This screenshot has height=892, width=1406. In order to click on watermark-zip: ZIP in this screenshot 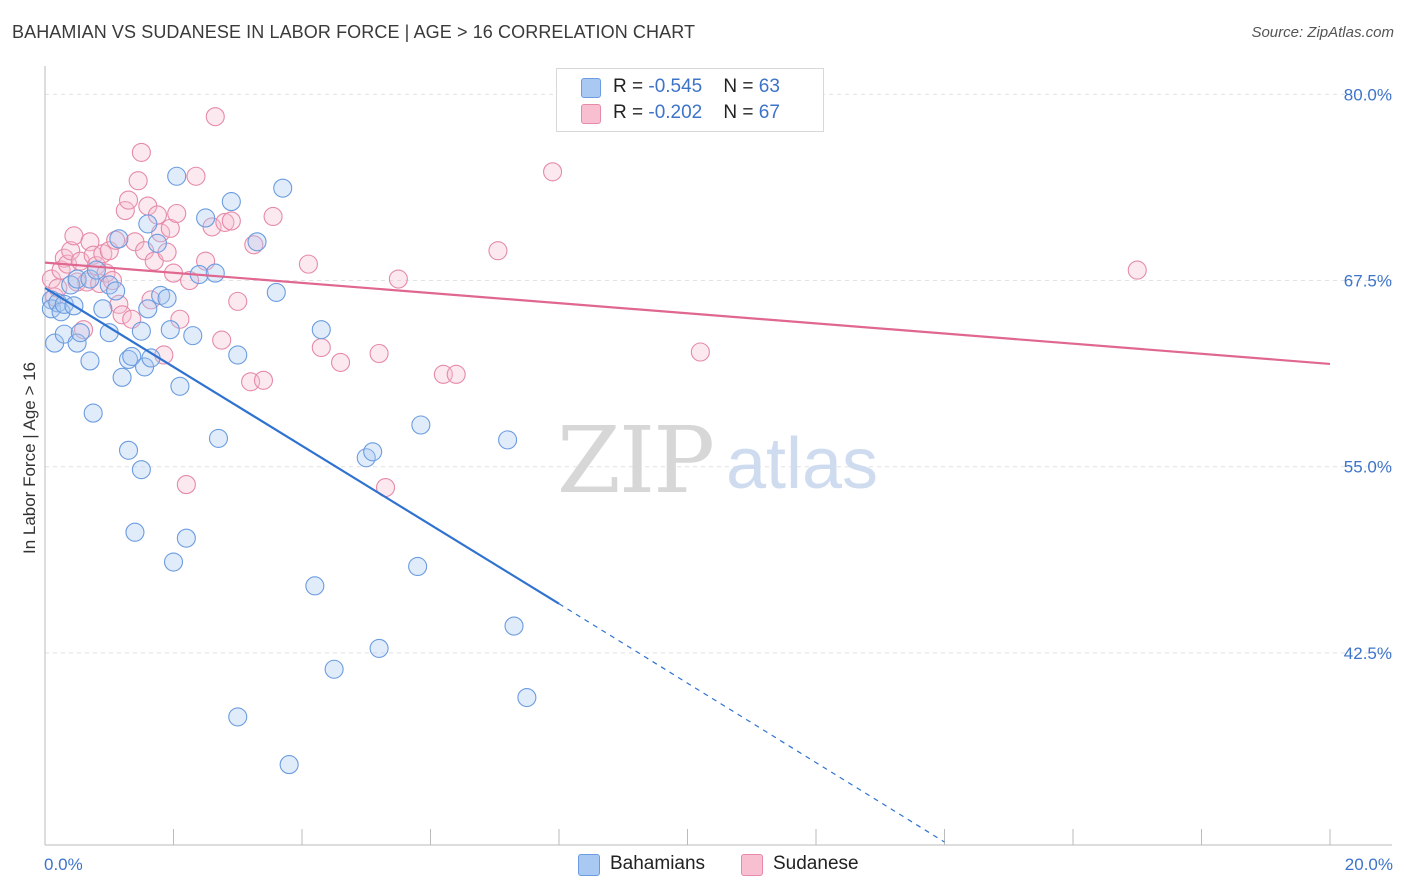, I will do `click(635, 460)`.